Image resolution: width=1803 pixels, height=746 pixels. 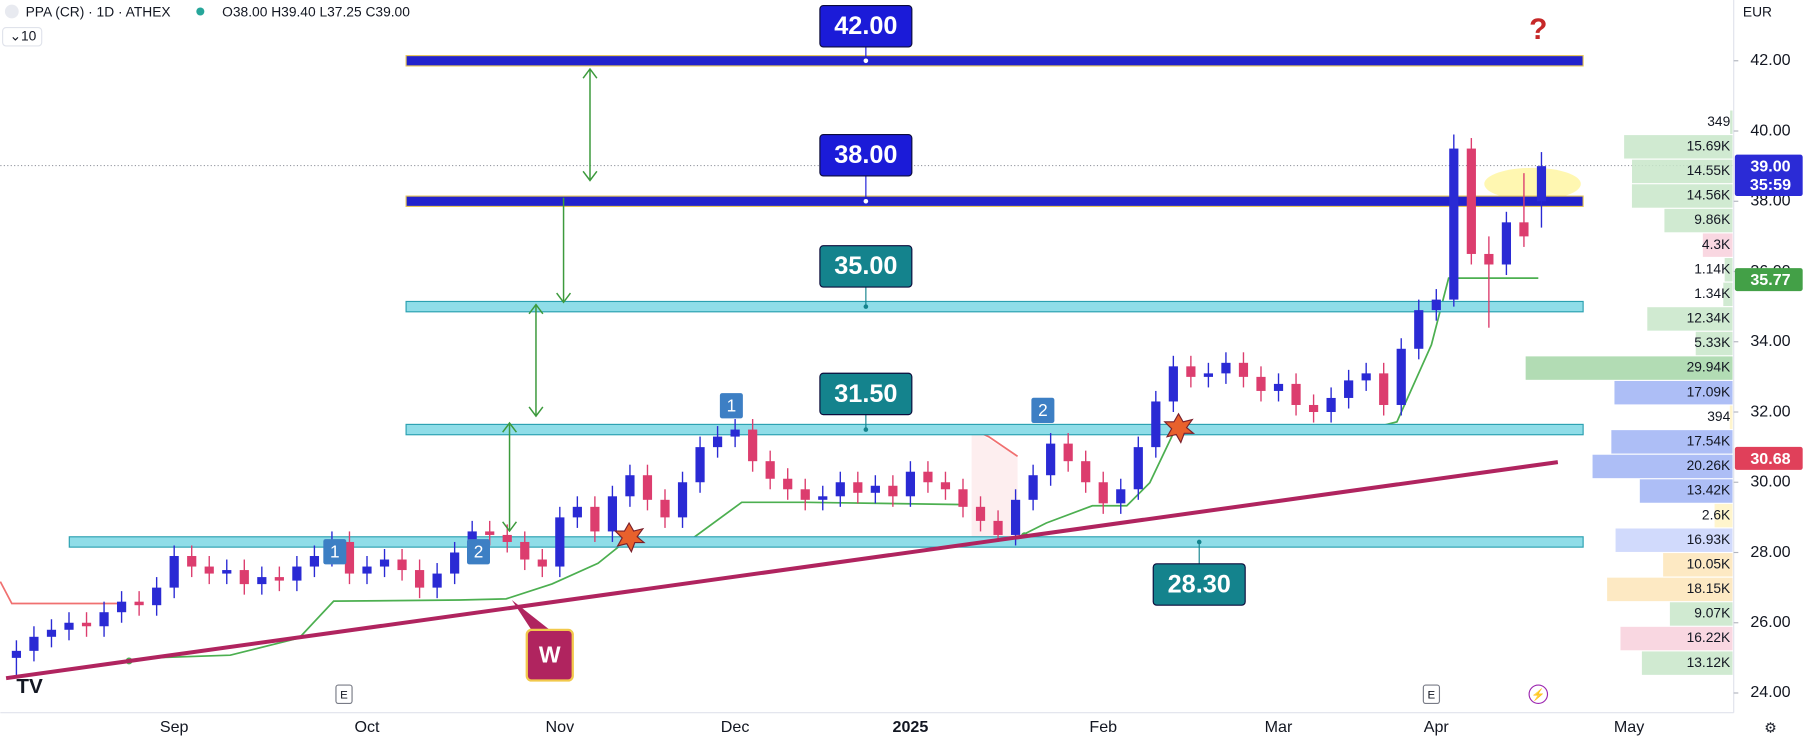 I want to click on indicator-text: ⌄, so click(x=16, y=35).